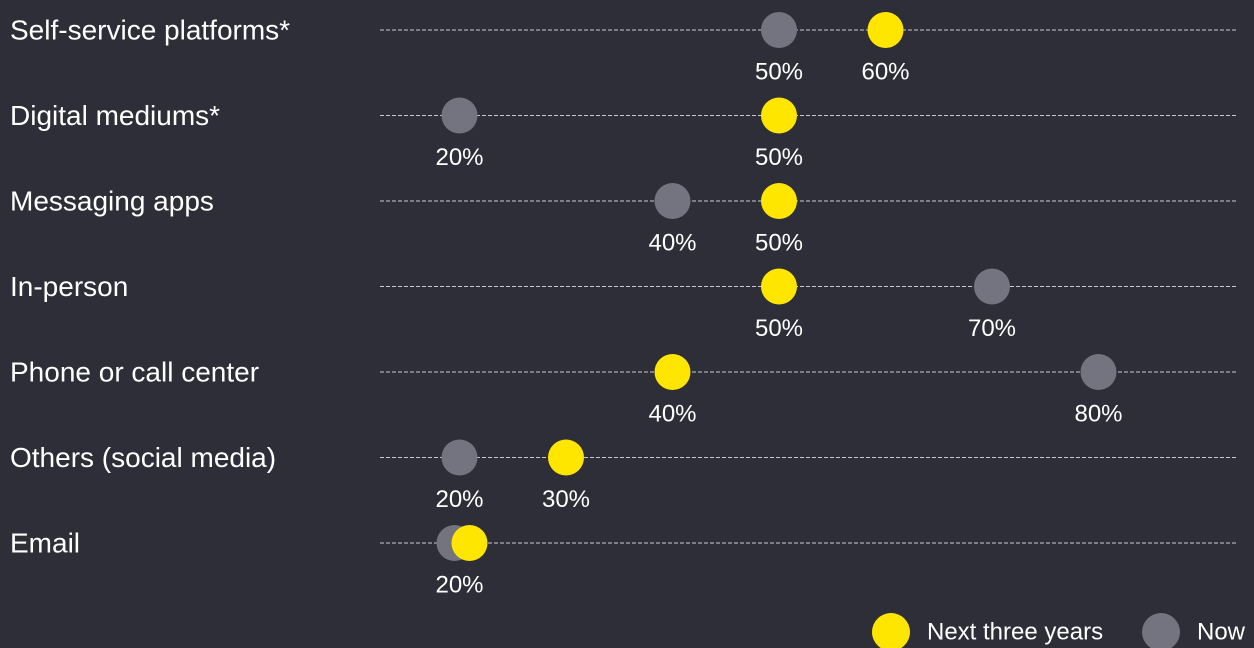 The height and width of the screenshot is (648, 1254). I want to click on legend-now-label: Now, so click(1221, 631).